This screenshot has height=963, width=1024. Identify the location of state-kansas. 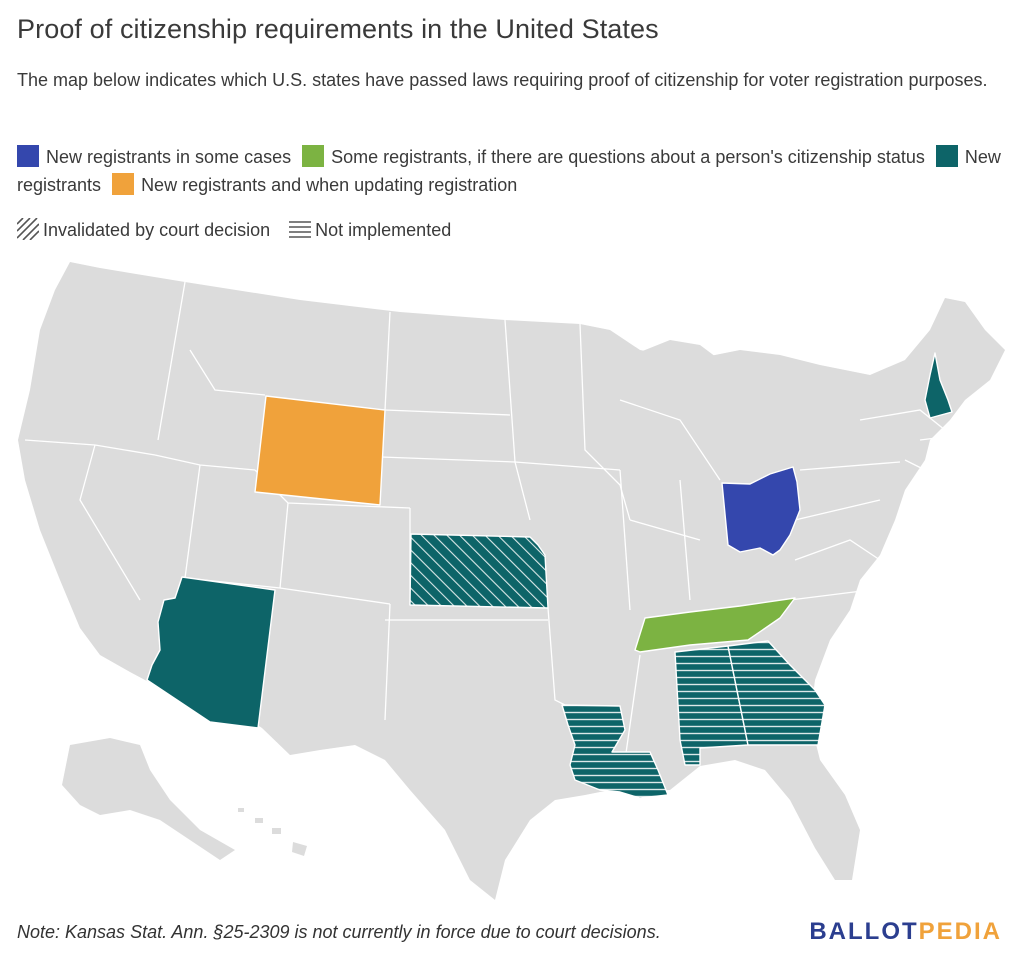
(479, 571).